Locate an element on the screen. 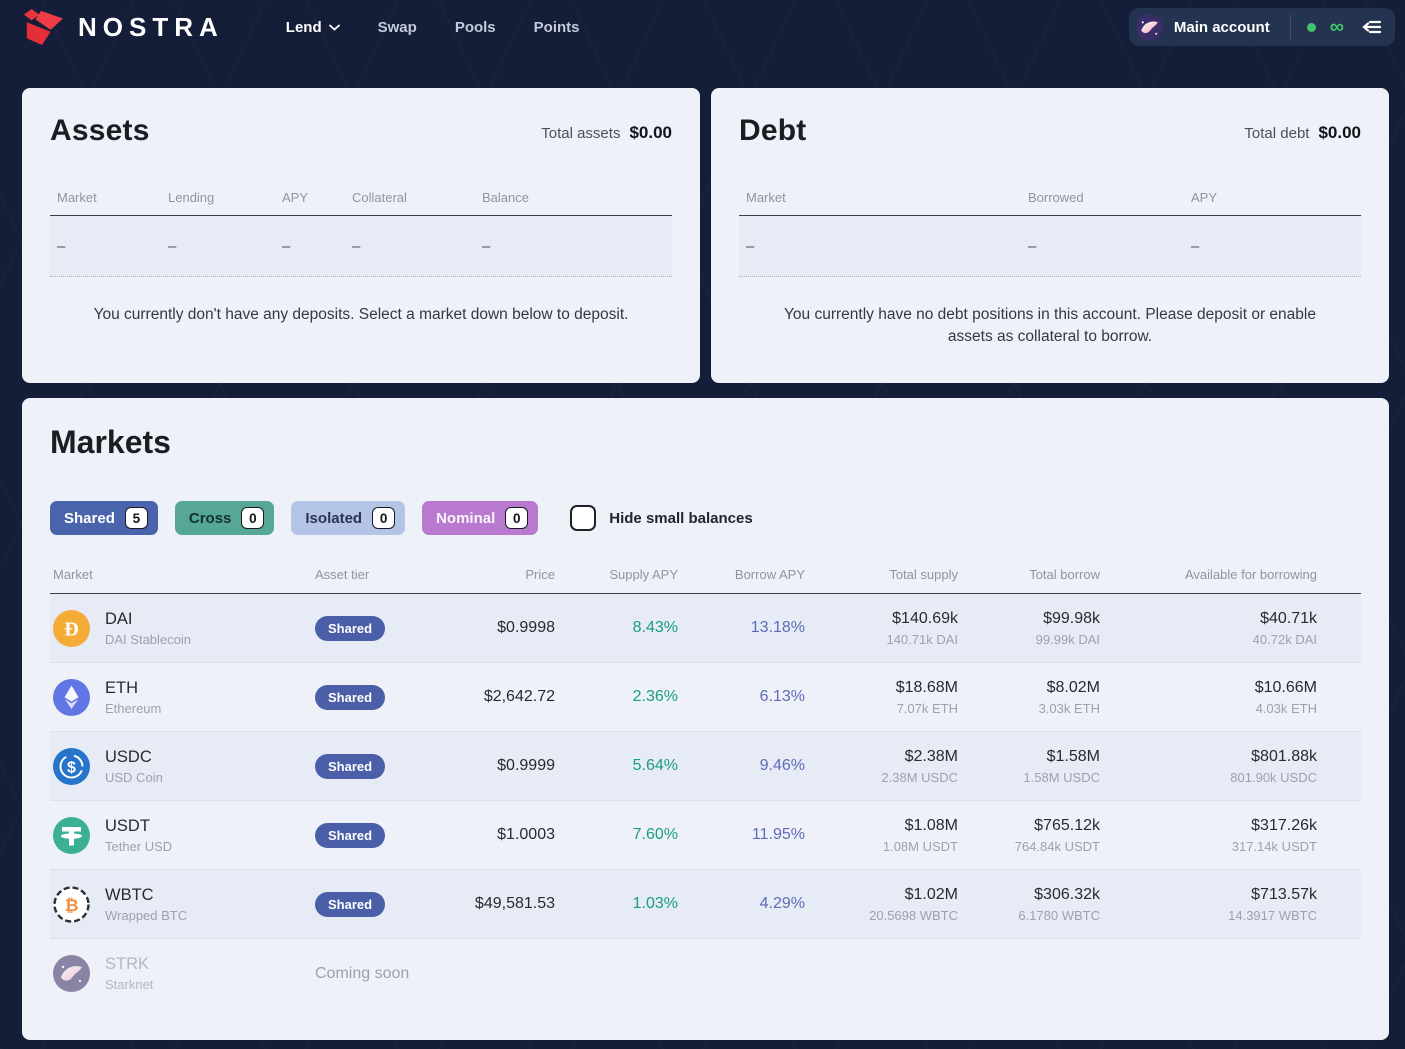  assets-col-balance: Balance is located at coordinates (505, 197).